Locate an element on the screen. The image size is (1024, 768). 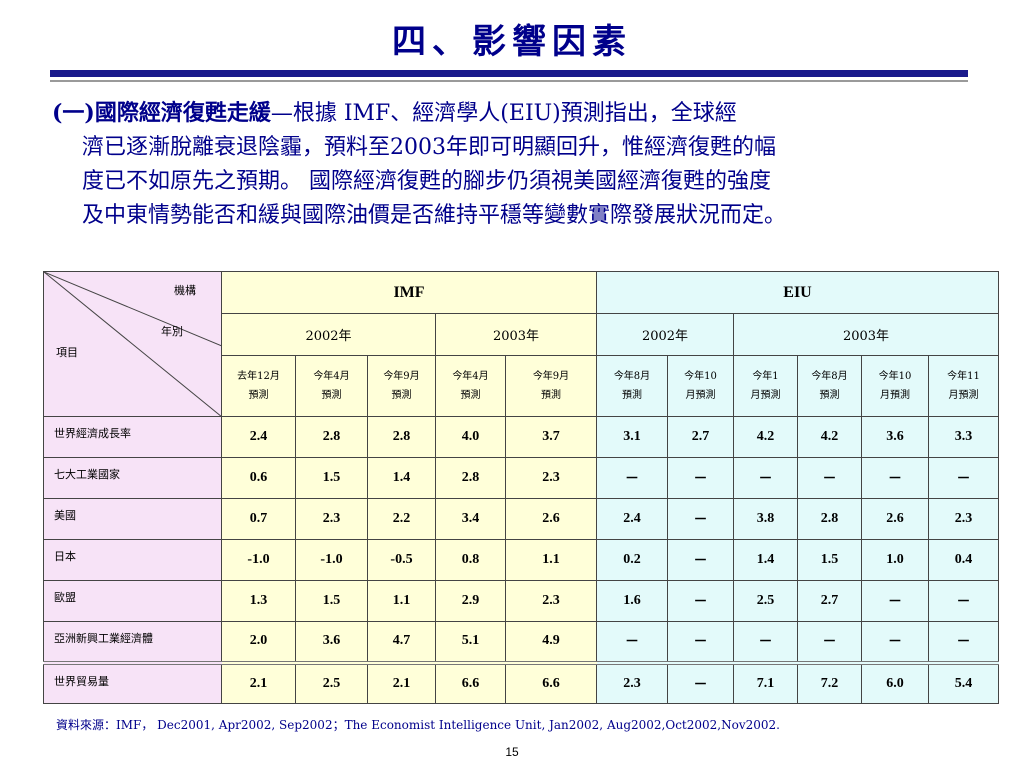
table-row: 日本 -1.0 -1.0 -0.5 0.8 1.1 0.2 － 1.4 1.5 1.0 0.4 is located at coordinates (521, 560).